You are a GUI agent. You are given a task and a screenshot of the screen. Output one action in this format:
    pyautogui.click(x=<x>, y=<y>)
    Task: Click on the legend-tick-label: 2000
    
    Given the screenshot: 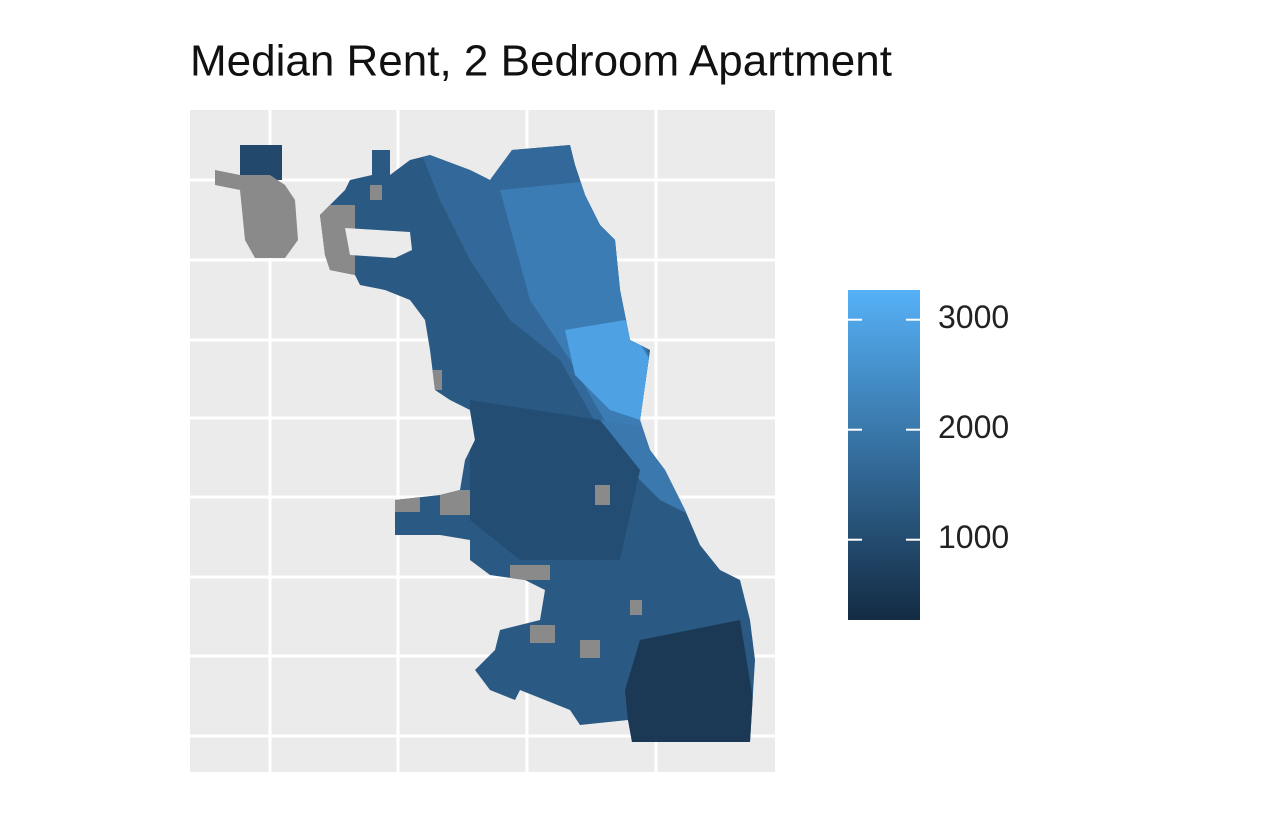 What is the action you would take?
    pyautogui.click(x=973, y=427)
    